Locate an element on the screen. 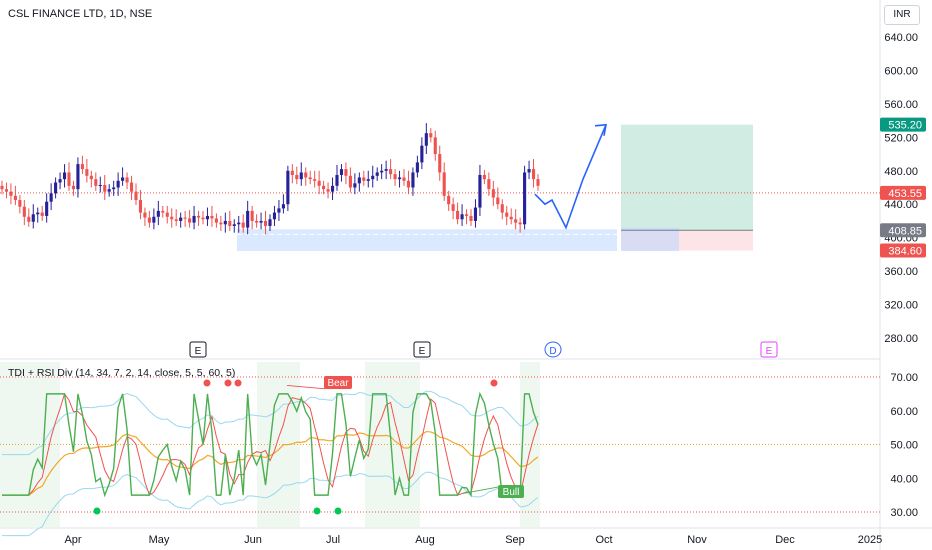 This screenshot has height=550, width=932. bear-divergence-line is located at coordinates (306, 387).